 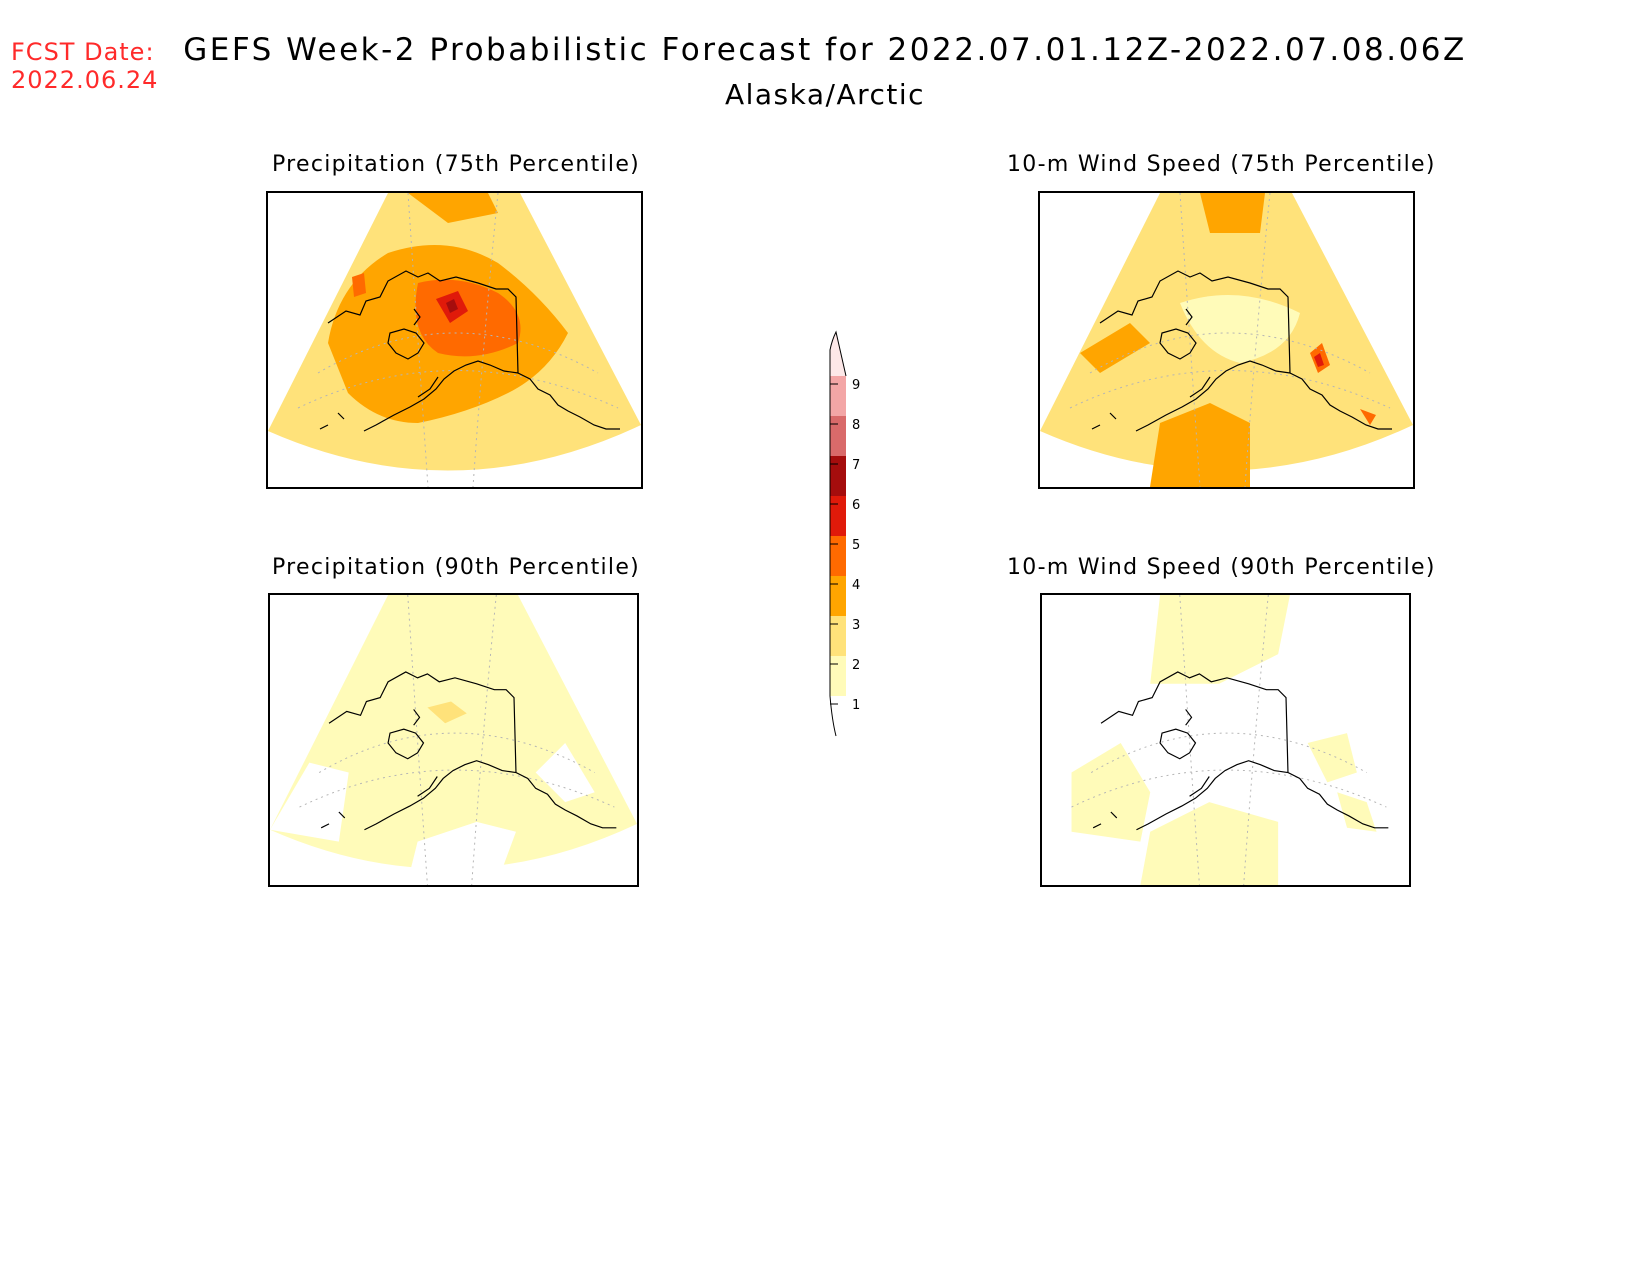 What do you see at coordinates (856, 505) in the screenshot?
I see `colorbar-tick-label: 60` at bounding box center [856, 505].